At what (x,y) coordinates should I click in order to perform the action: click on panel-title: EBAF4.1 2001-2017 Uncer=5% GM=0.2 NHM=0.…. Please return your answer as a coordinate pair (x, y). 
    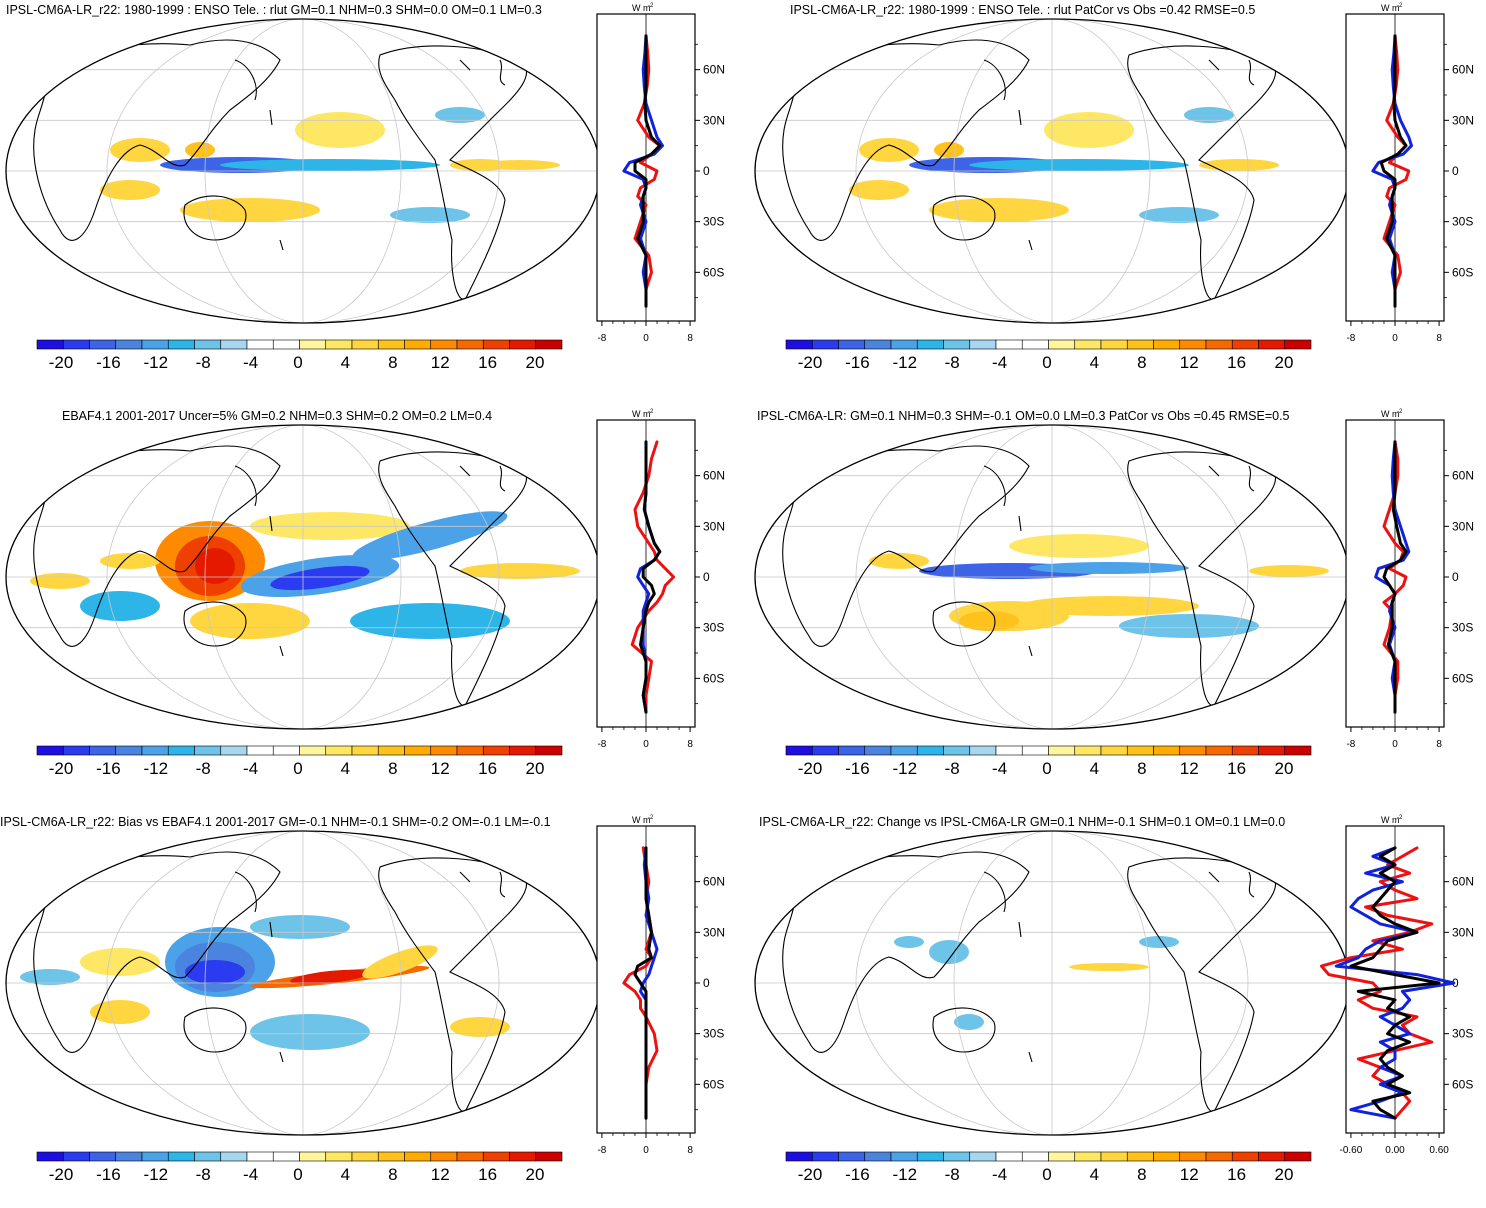
    Looking at the image, I should click on (277, 416).